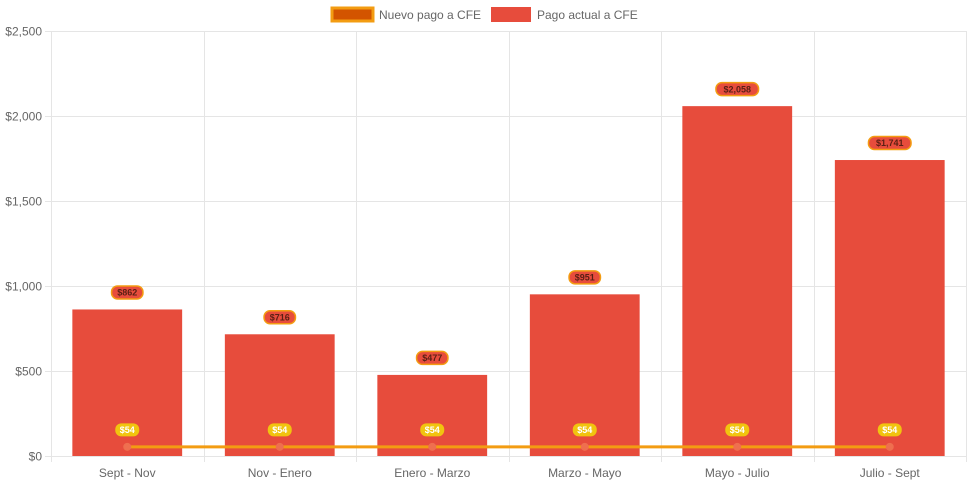 The height and width of the screenshot is (485, 971). I want to click on bar-value-label: $2,058, so click(737, 89).